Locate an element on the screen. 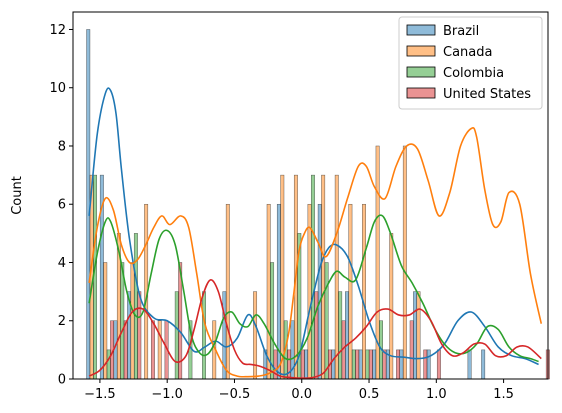  x-tick-label: 0.5 is located at coordinates (369, 394).